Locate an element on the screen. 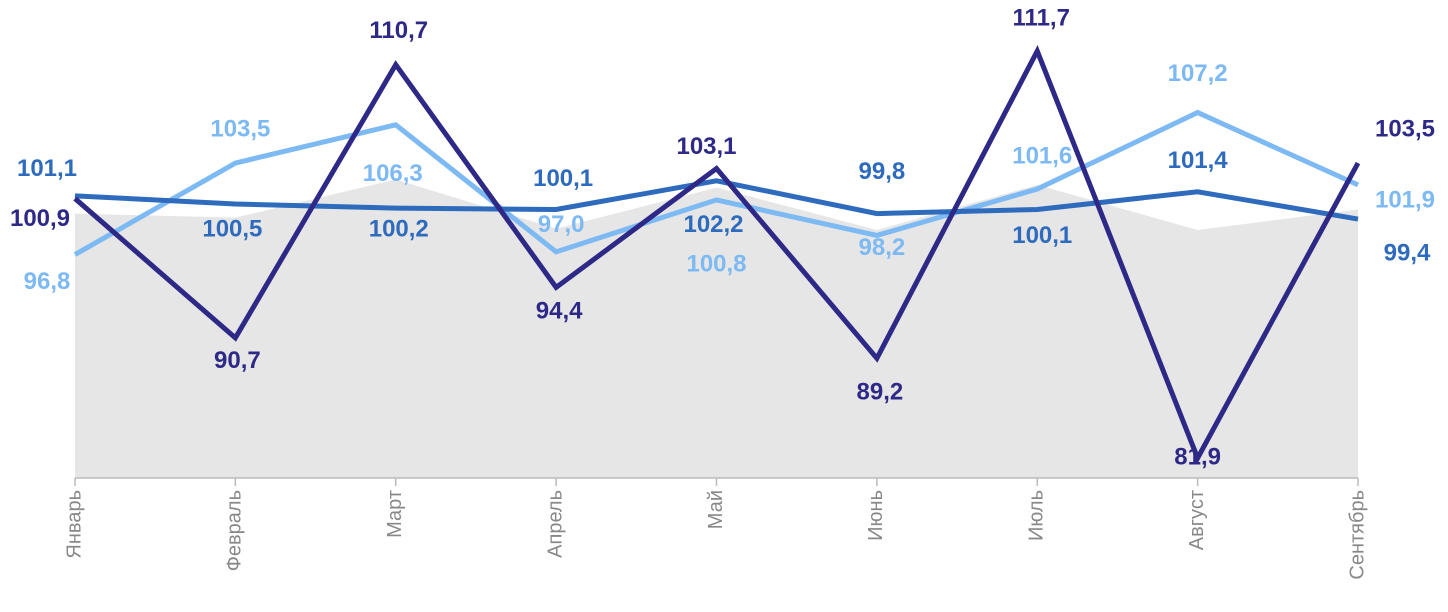 The width and height of the screenshot is (1448, 612). value-label: 99,8 is located at coordinates (882, 171).